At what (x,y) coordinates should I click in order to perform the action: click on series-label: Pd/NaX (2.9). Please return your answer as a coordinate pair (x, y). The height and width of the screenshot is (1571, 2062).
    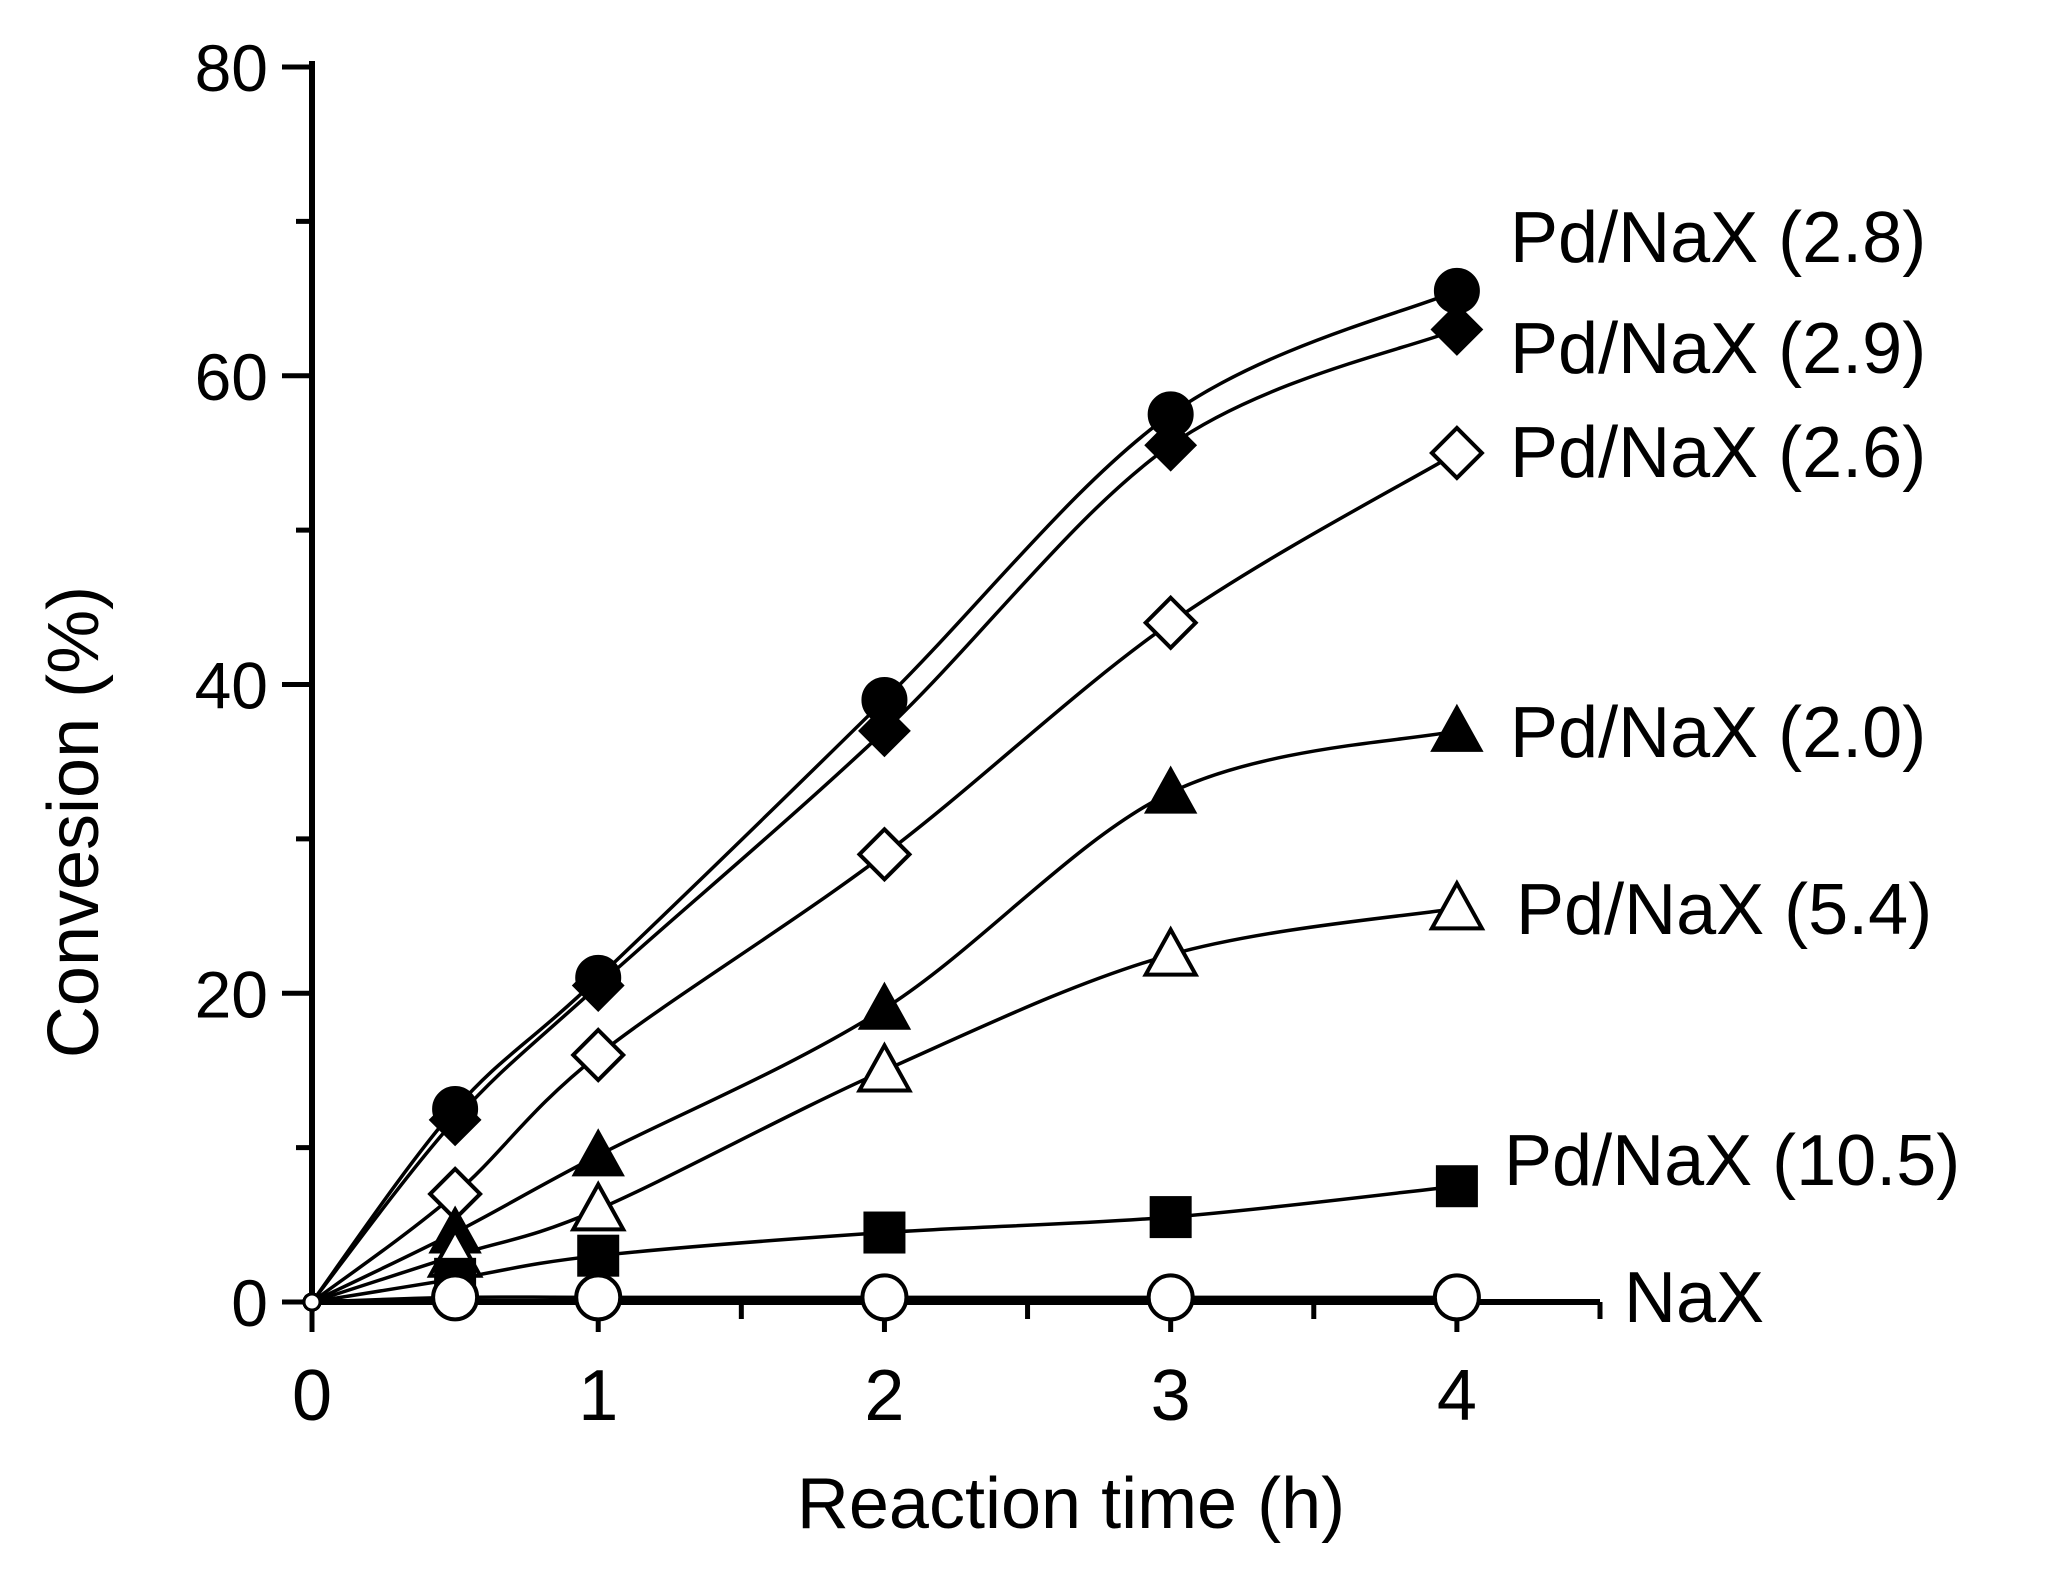
    Looking at the image, I should click on (1718, 349).